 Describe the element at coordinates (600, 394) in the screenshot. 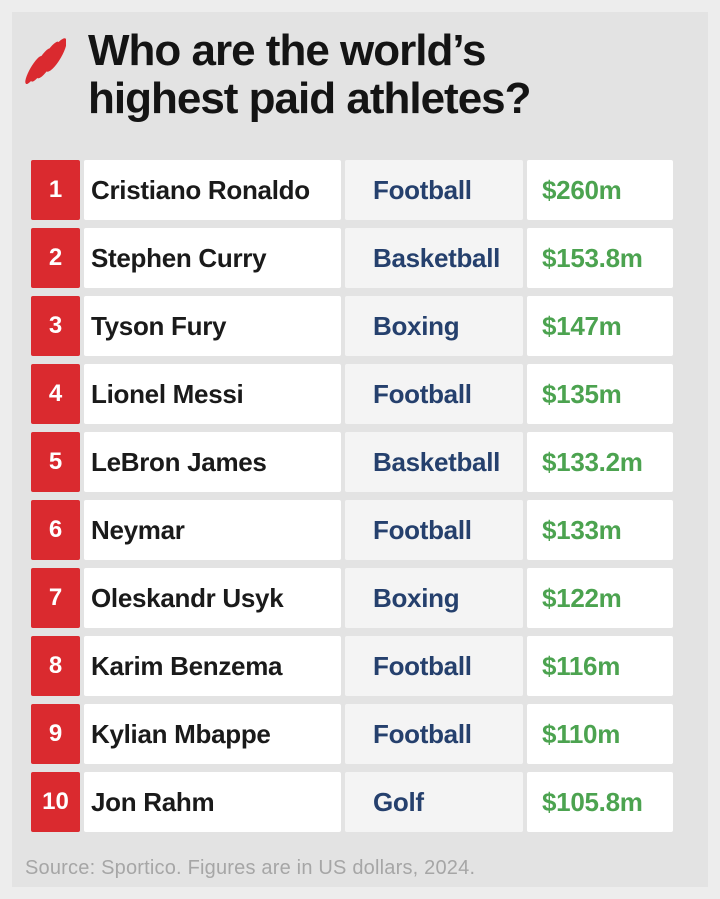

I see `earnings-value: $135m` at that location.